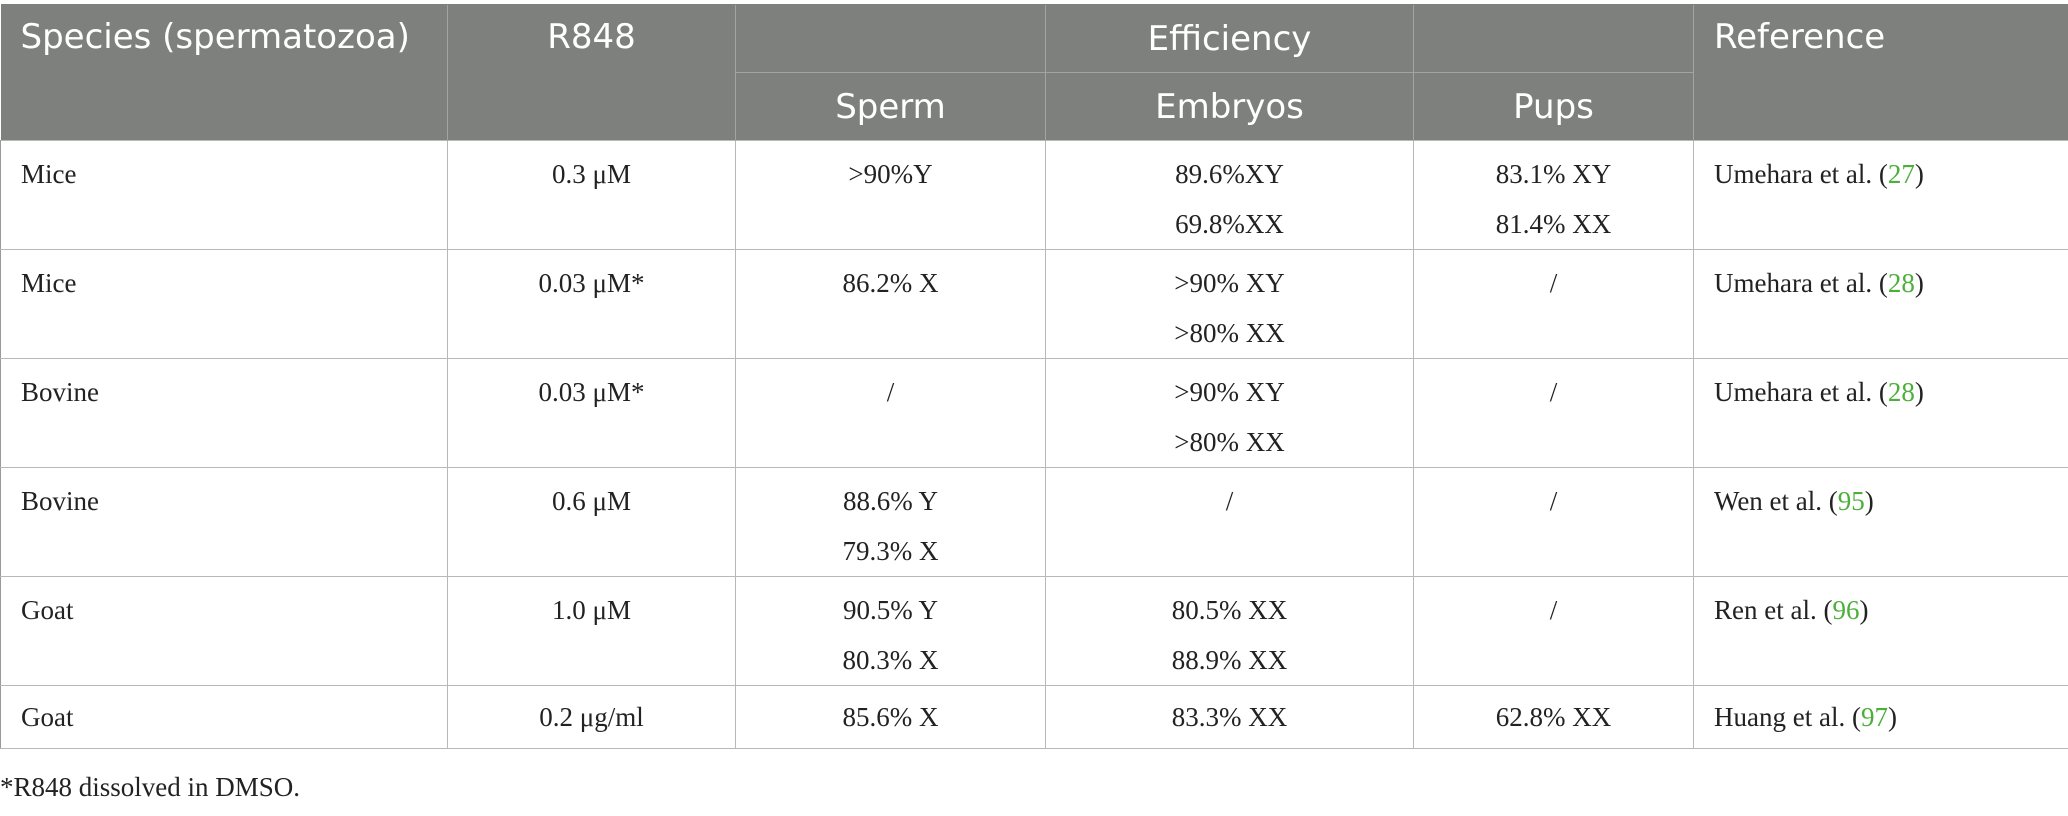 This screenshot has height=816, width=2068. I want to click on cell-embryos: 83.3% XX, so click(1229, 717).